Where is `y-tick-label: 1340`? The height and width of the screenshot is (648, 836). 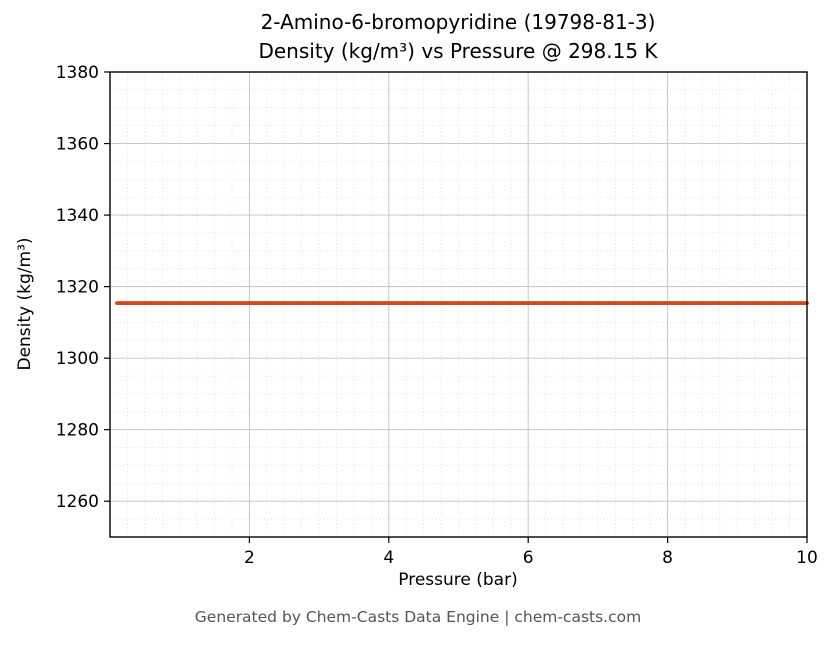 y-tick-label: 1340 is located at coordinates (77, 216).